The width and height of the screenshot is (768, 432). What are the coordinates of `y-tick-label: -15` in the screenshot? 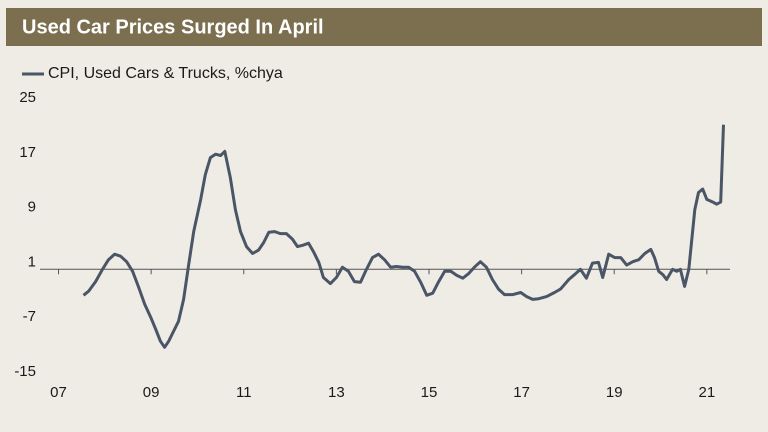 It's located at (25, 371).